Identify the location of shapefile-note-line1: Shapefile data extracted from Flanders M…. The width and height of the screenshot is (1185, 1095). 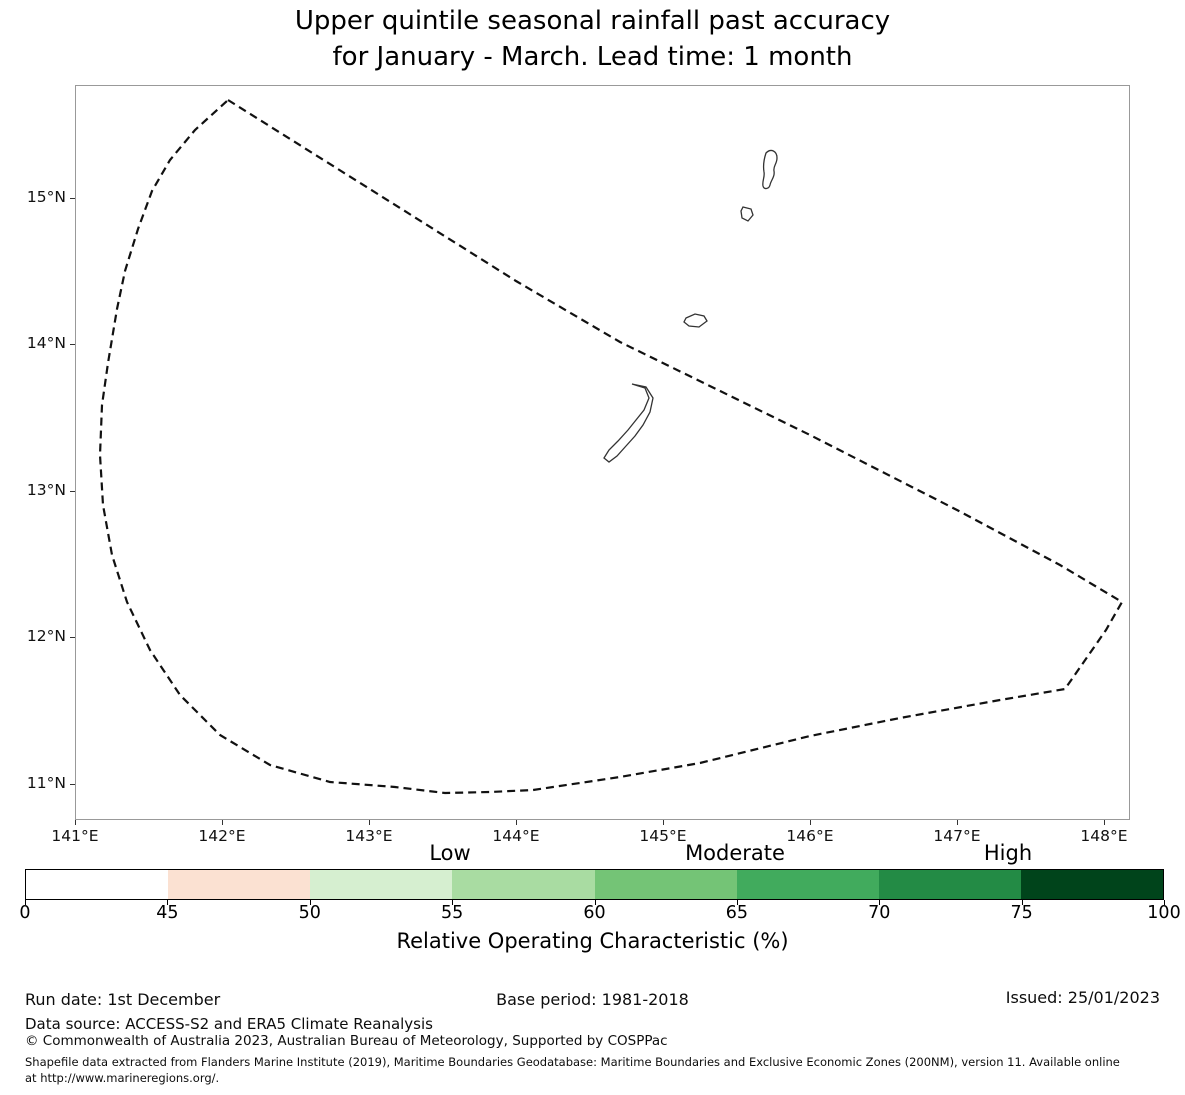
(572, 1062).